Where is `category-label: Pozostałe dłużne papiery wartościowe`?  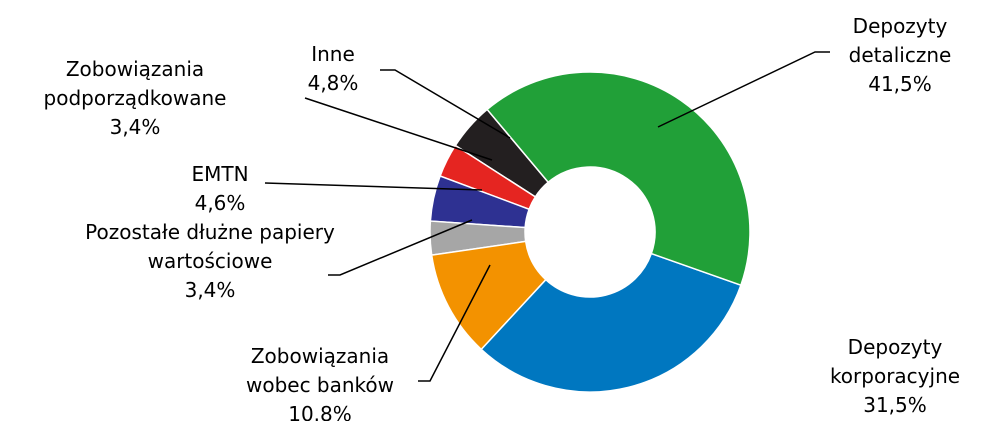 category-label: Pozostałe dłużne papiery wartościowe is located at coordinates (210, 246).